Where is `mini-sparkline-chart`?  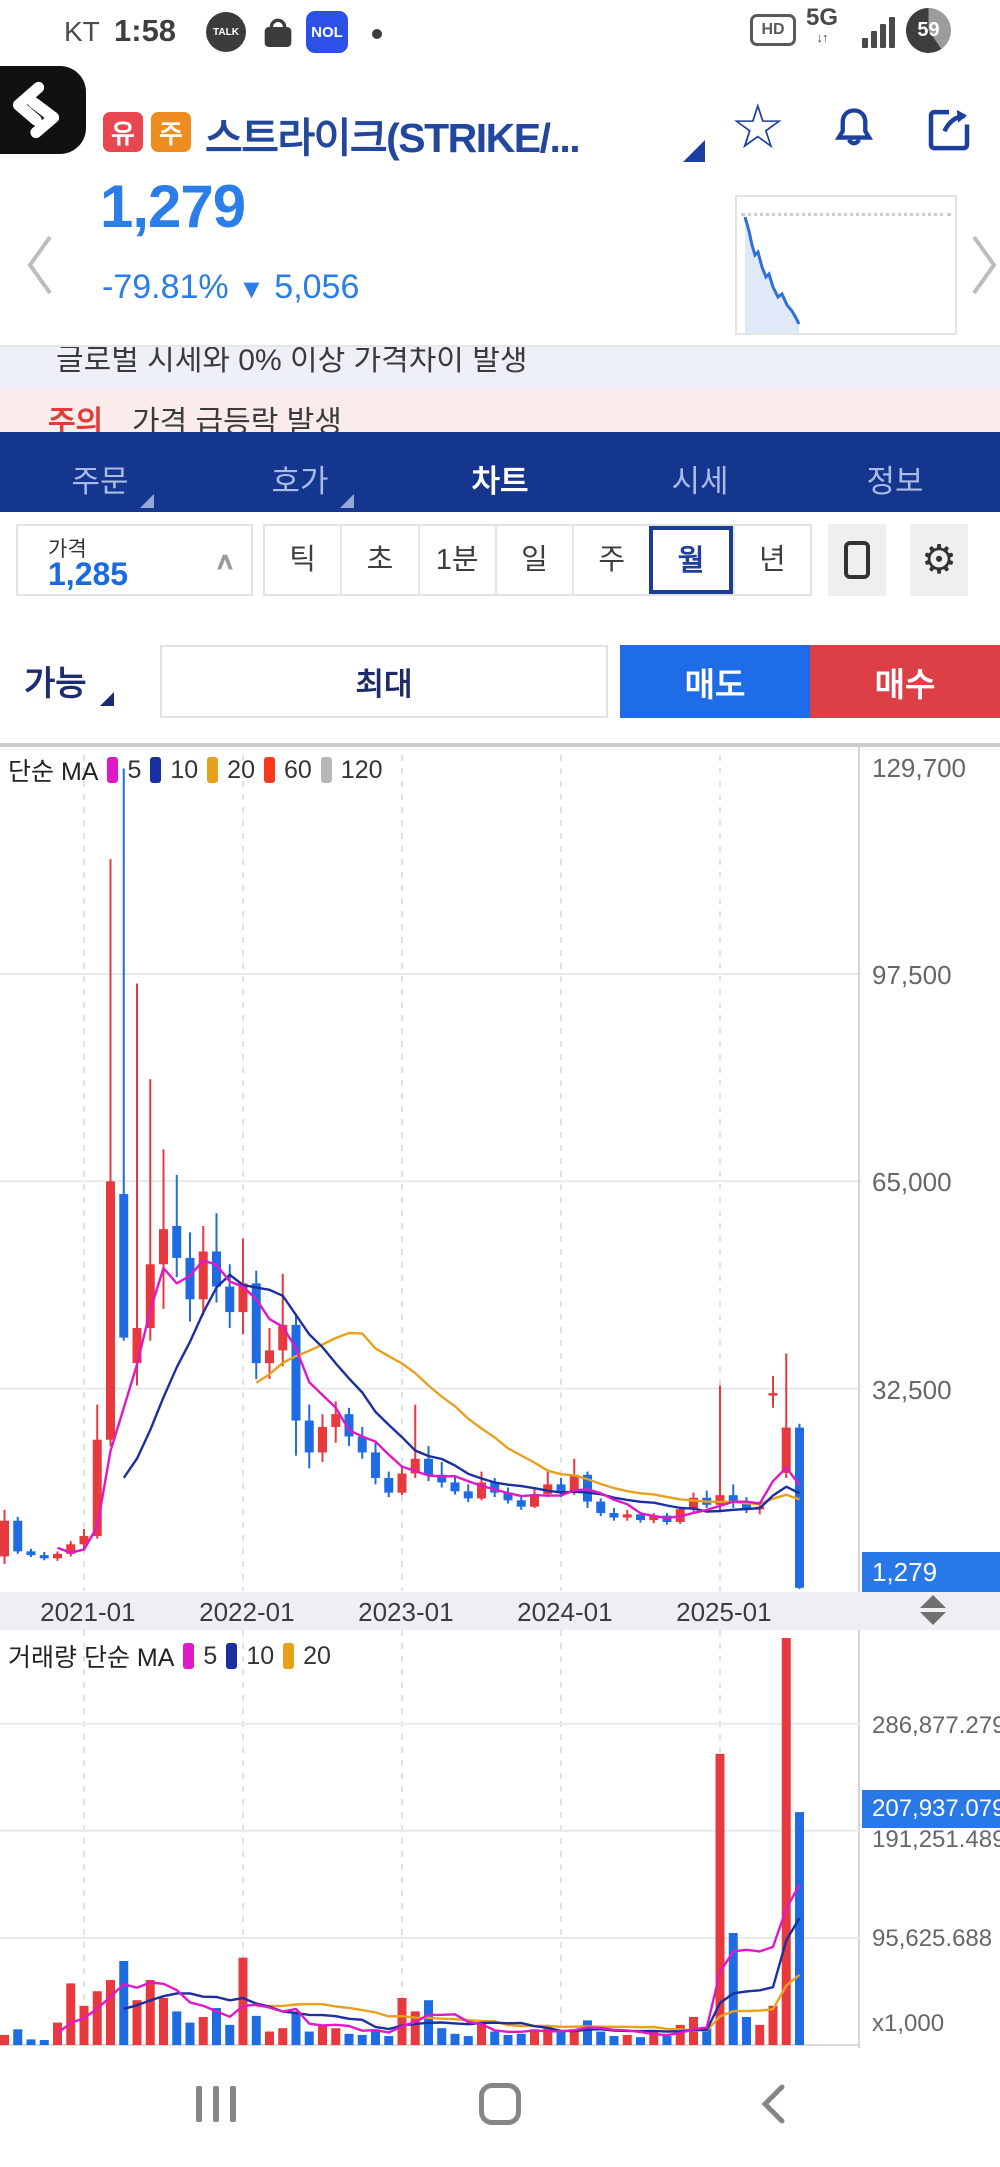
mini-sparkline-chart is located at coordinates (846, 265).